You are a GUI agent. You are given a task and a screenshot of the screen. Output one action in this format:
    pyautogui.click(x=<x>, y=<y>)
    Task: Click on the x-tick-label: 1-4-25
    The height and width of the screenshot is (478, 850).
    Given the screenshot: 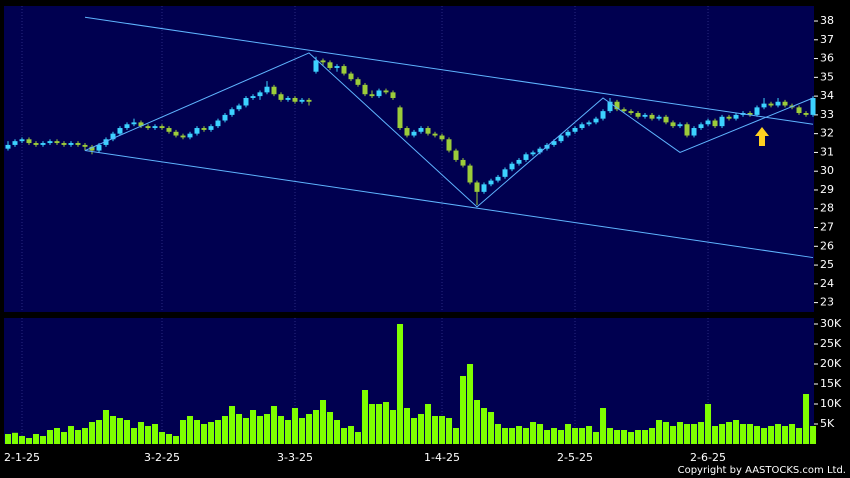 What is the action you would take?
    pyautogui.click(x=442, y=457)
    